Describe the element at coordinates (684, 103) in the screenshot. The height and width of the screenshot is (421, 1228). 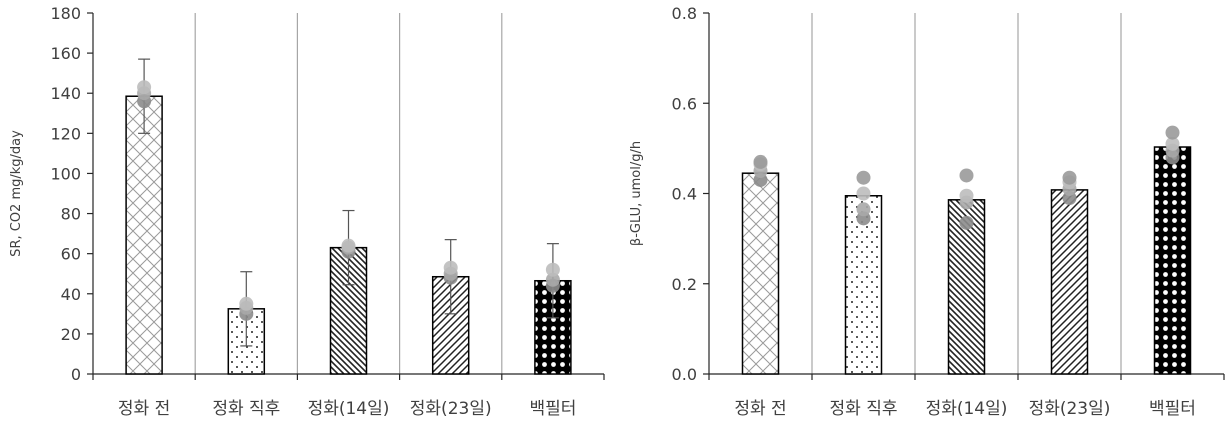
I see `y-tick-label: 0.6` at that location.